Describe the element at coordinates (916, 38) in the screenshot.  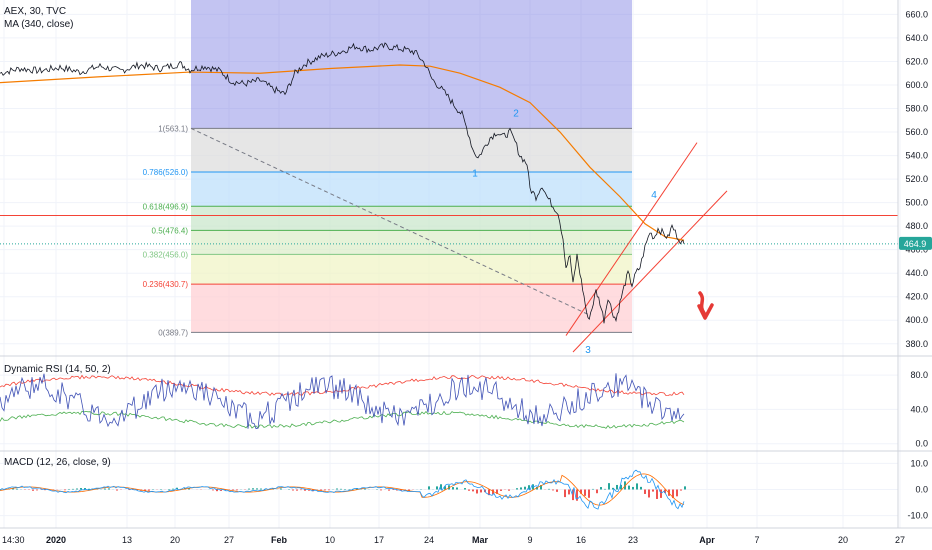
I see `price-tick-label: 640.0` at that location.